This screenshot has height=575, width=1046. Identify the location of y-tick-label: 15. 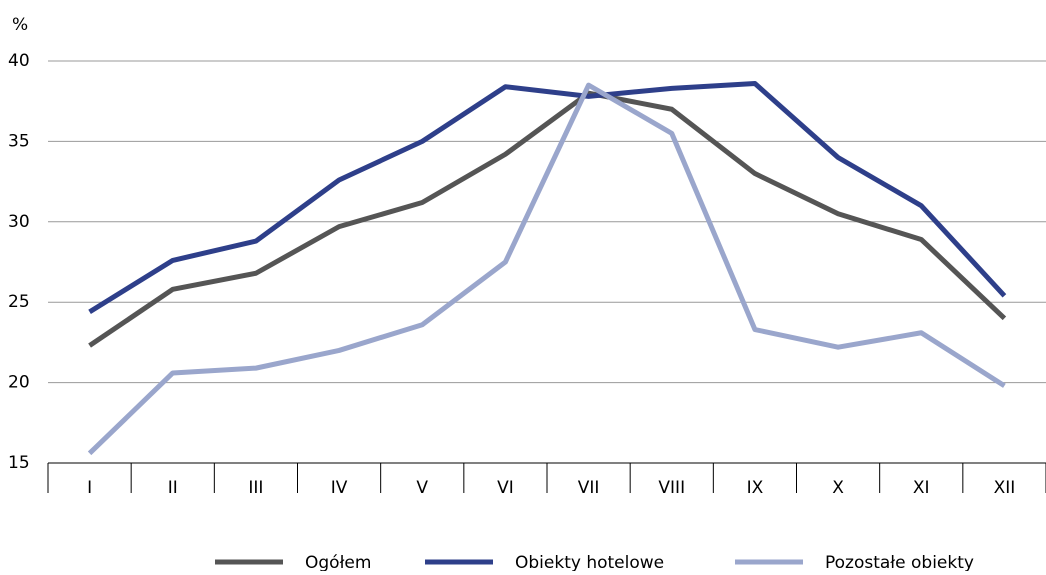
(19, 463).